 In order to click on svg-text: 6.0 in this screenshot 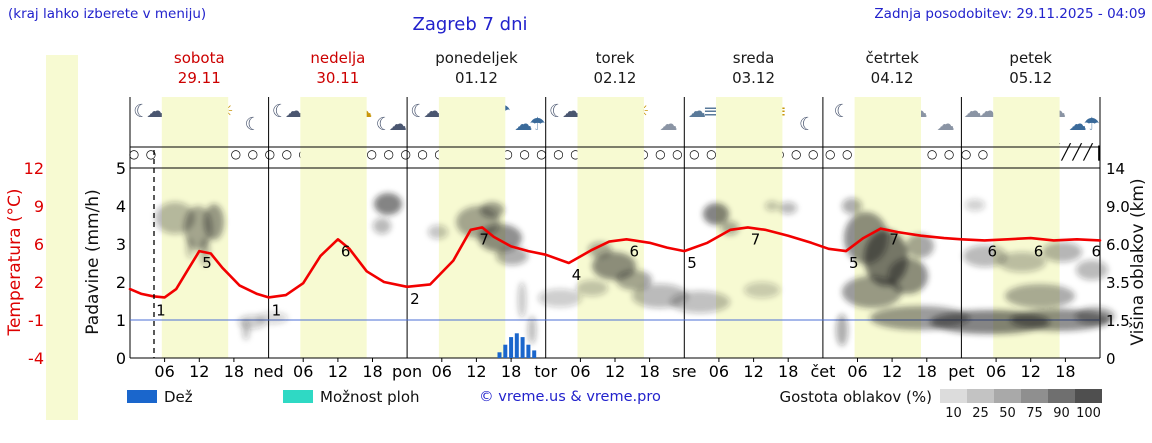, I will do `click(1118, 245)`.